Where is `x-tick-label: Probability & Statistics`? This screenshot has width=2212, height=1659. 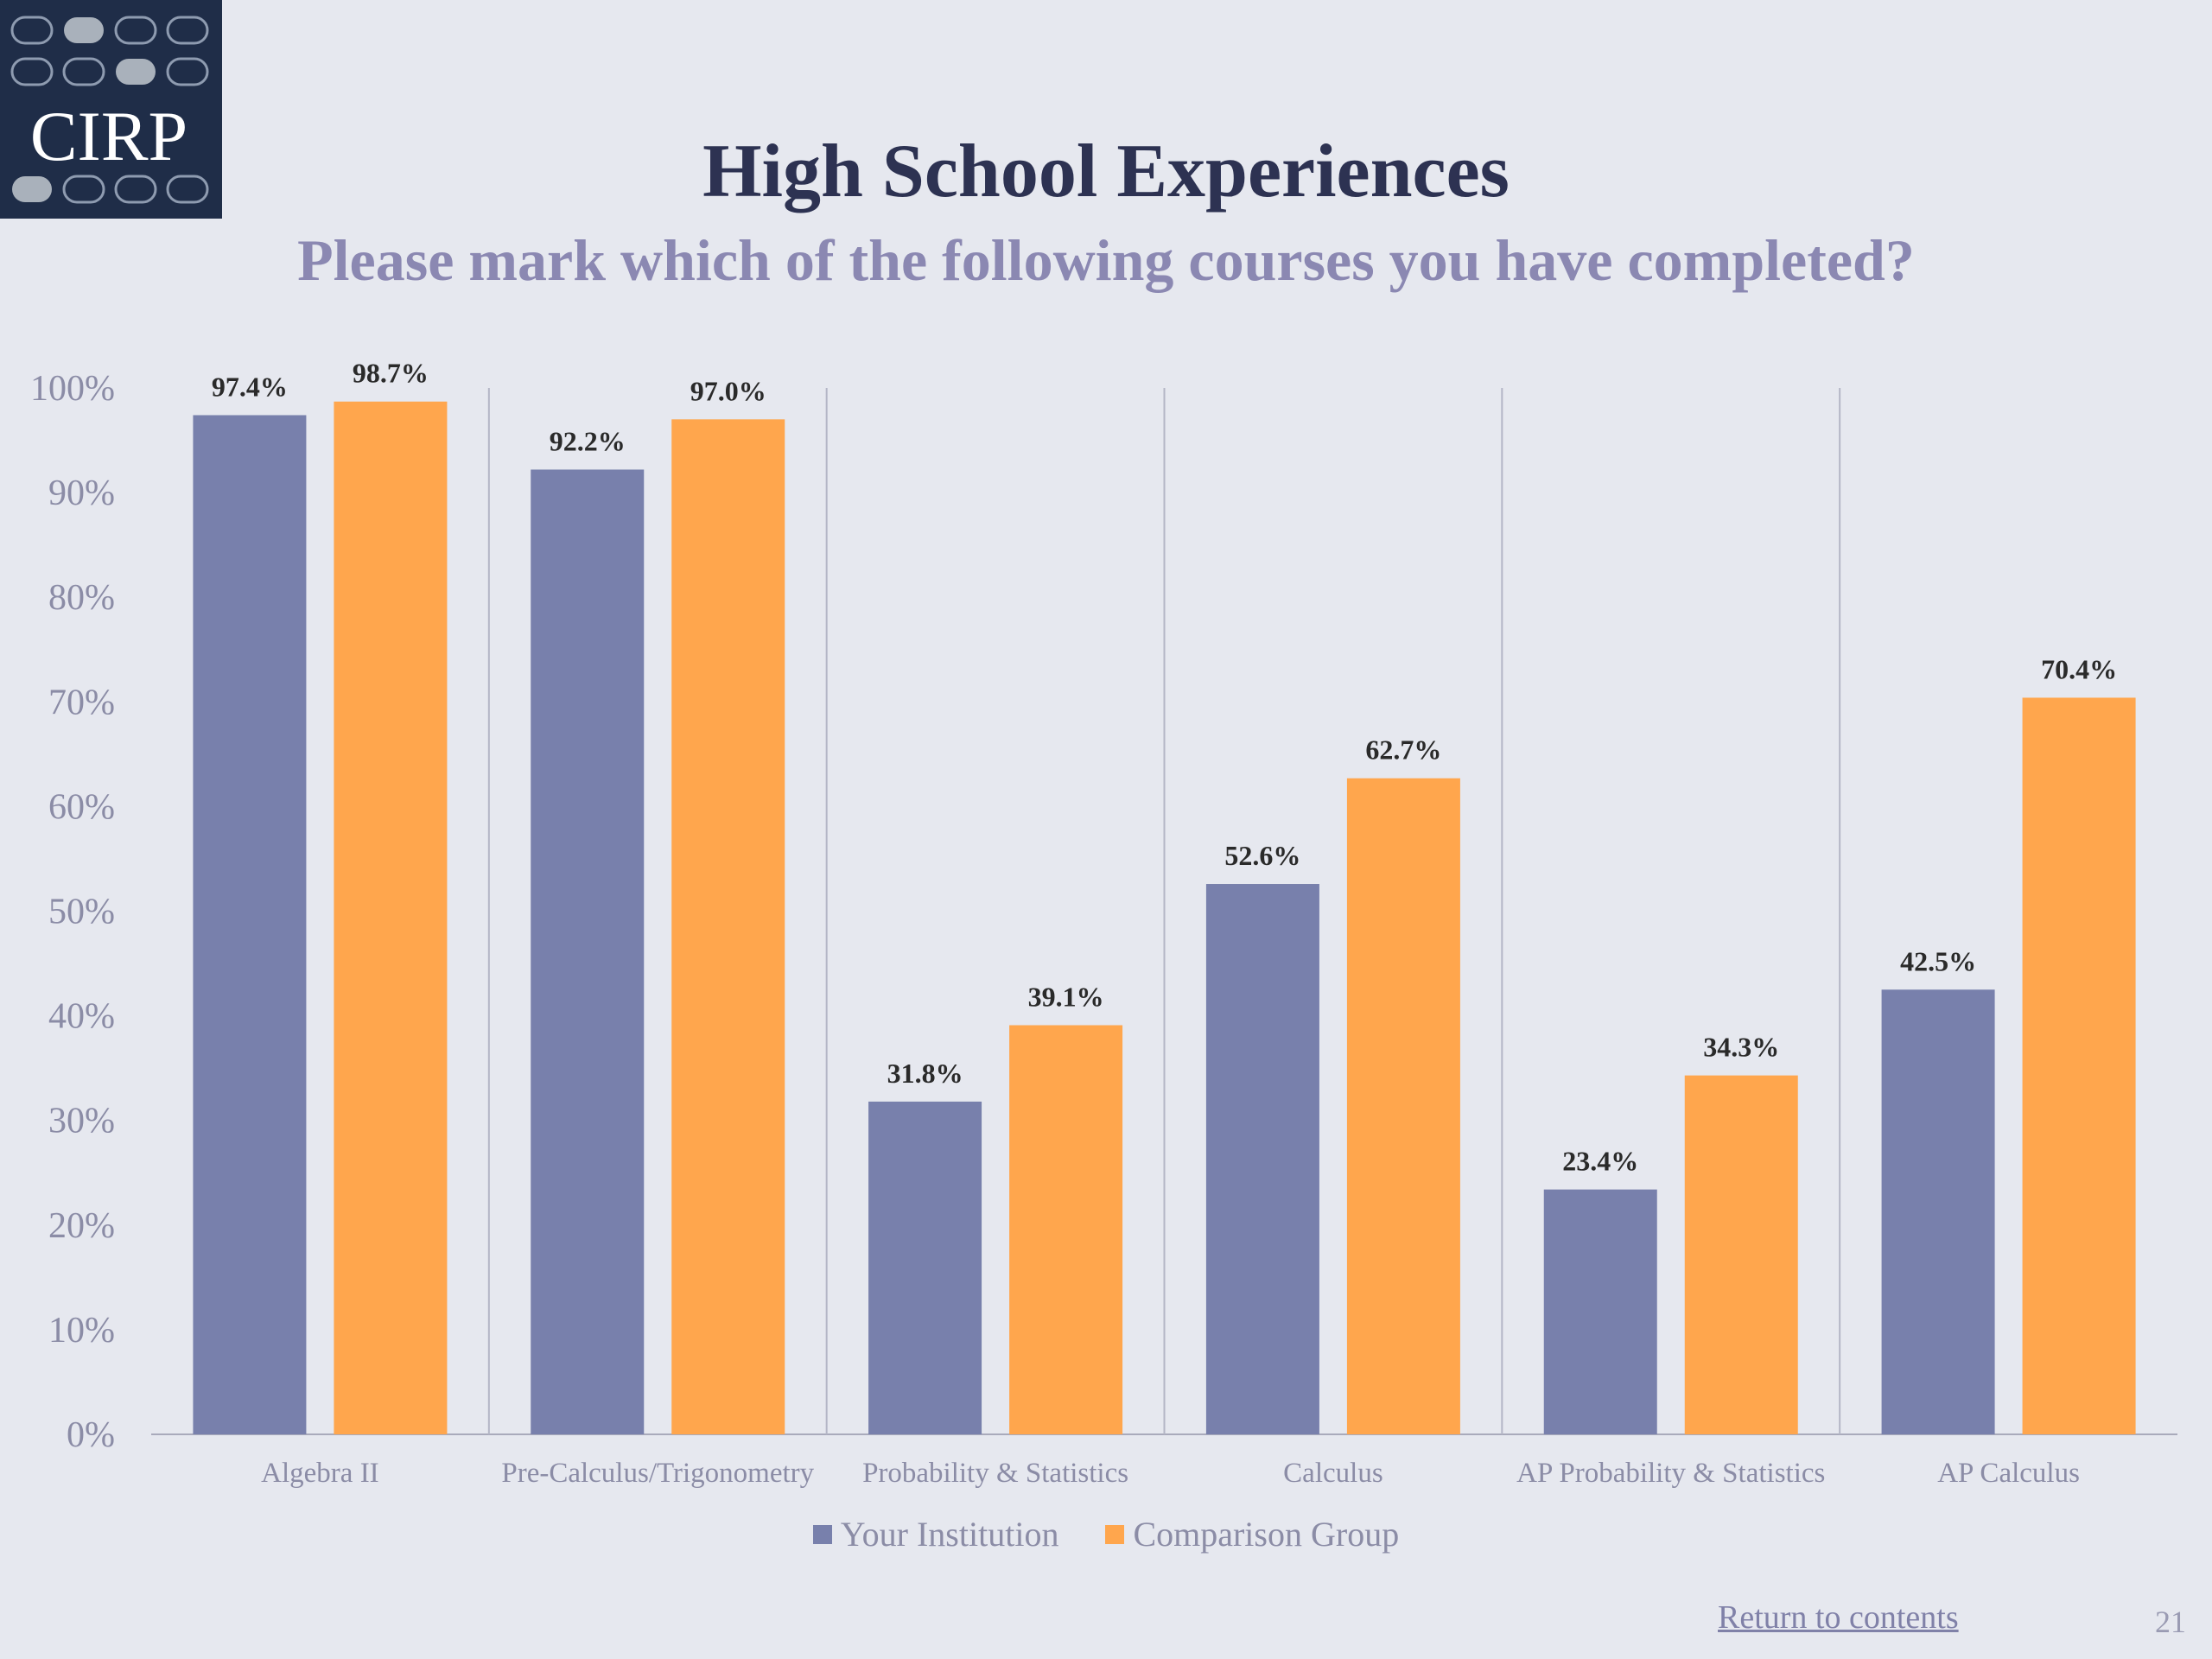 x-tick-label: Probability & Statistics is located at coordinates (995, 1473).